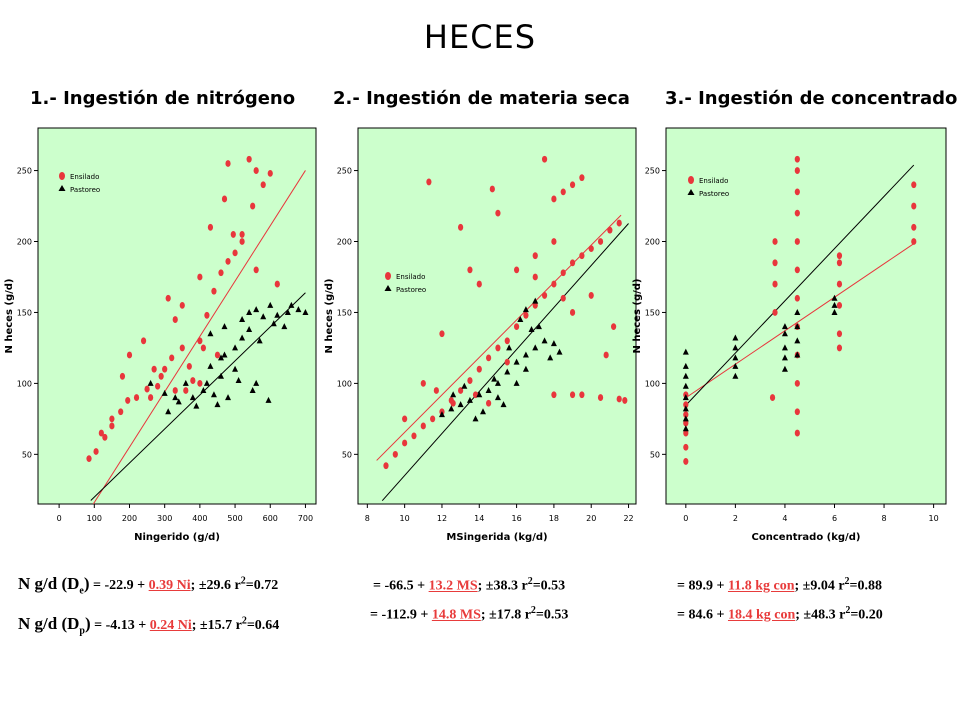 Image resolution: width=960 pixels, height=720 pixels. What do you see at coordinates (691, 192) in the screenshot?
I see `legend-marker-pastoreo` at bounding box center [691, 192].